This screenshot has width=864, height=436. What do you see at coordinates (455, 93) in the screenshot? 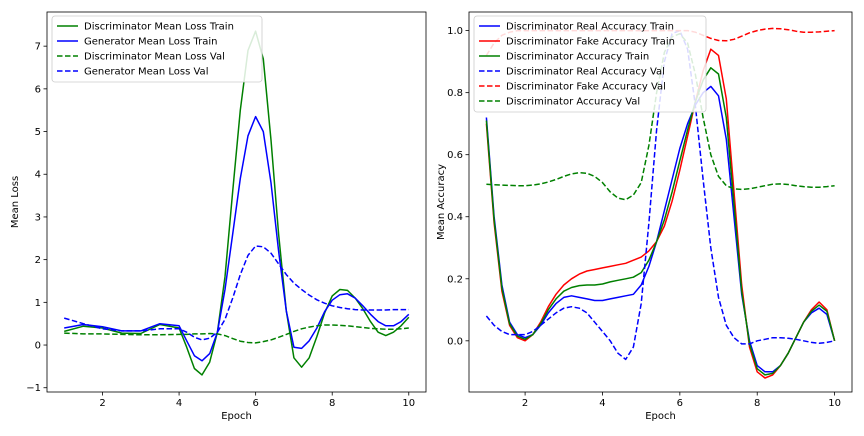
I see `y-tick-label: 0.8` at bounding box center [455, 93].